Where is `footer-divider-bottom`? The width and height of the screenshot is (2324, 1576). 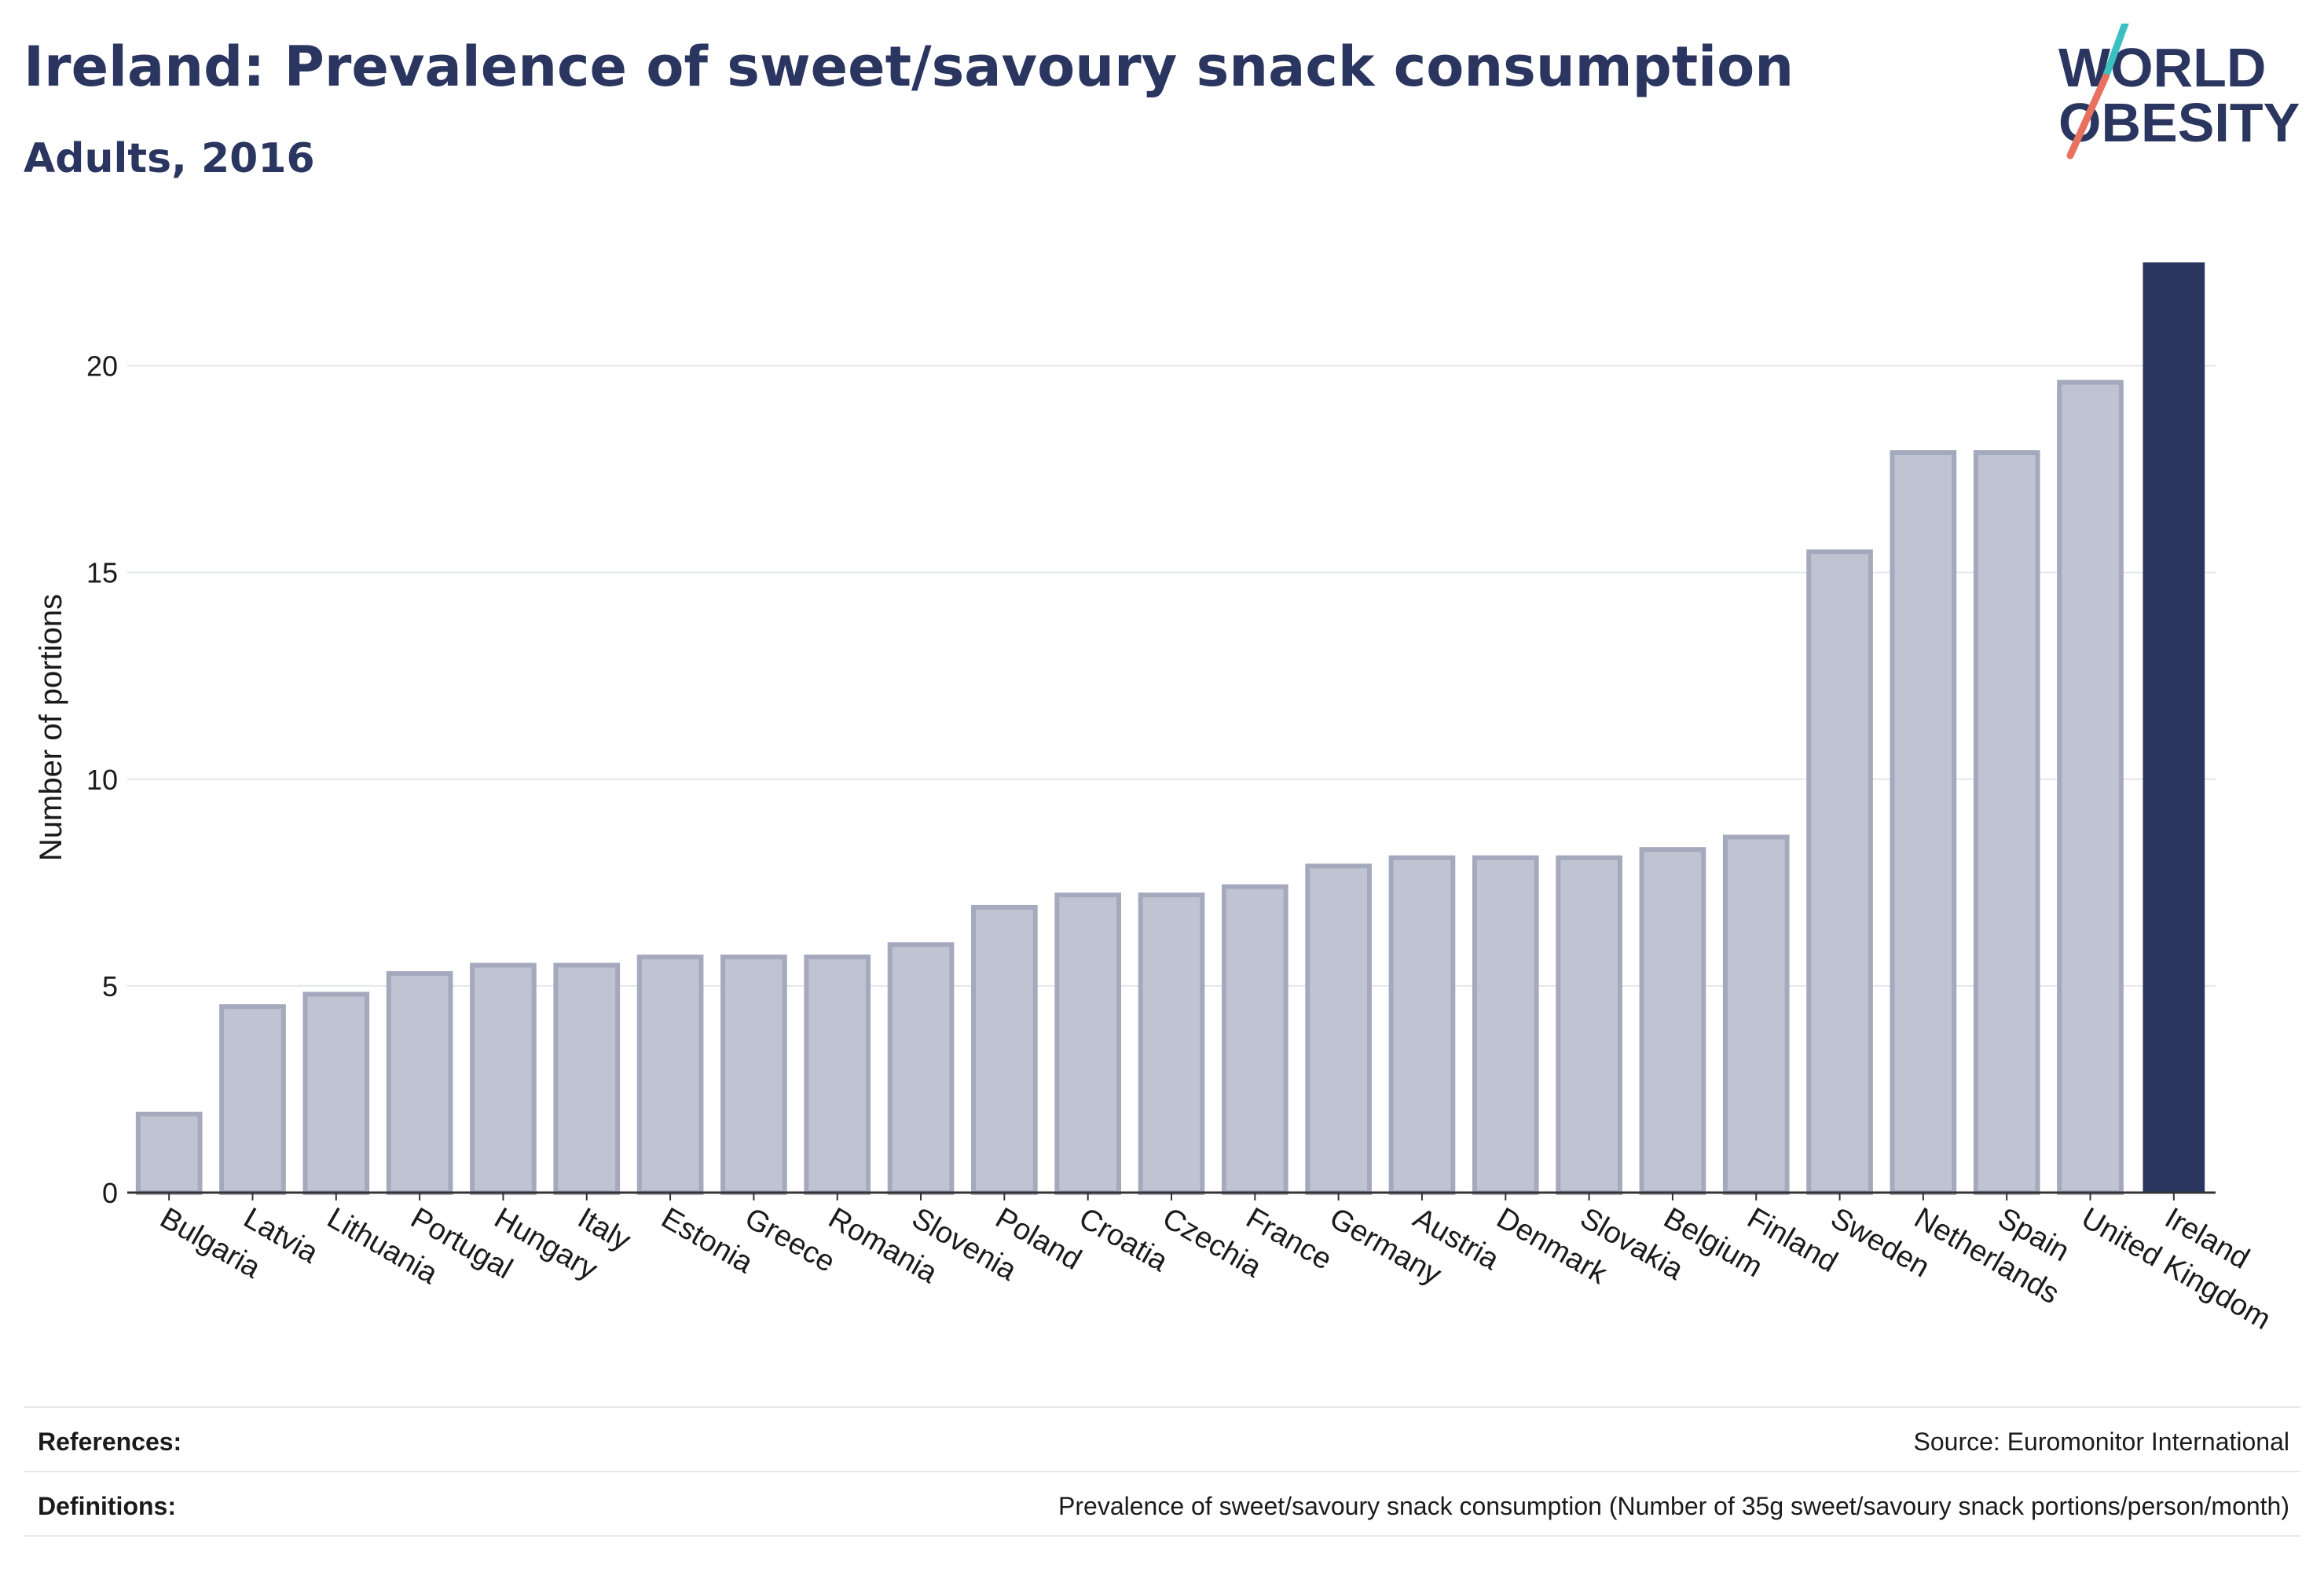 footer-divider-bottom is located at coordinates (1162, 1536).